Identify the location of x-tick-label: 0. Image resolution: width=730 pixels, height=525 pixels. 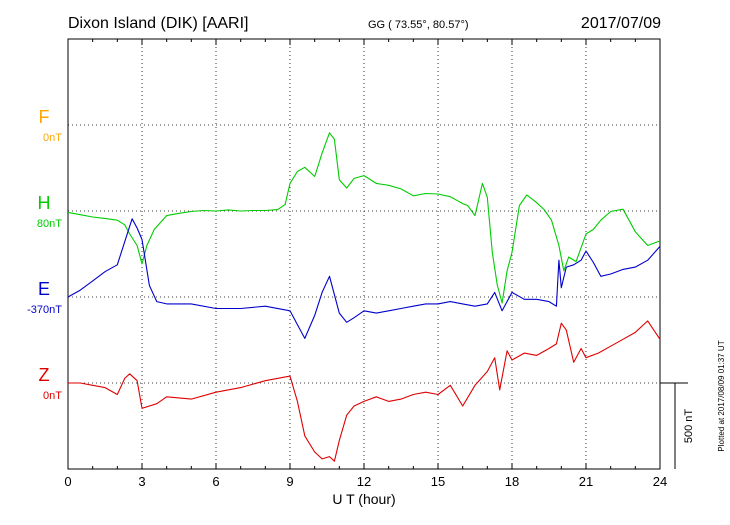
(67, 481).